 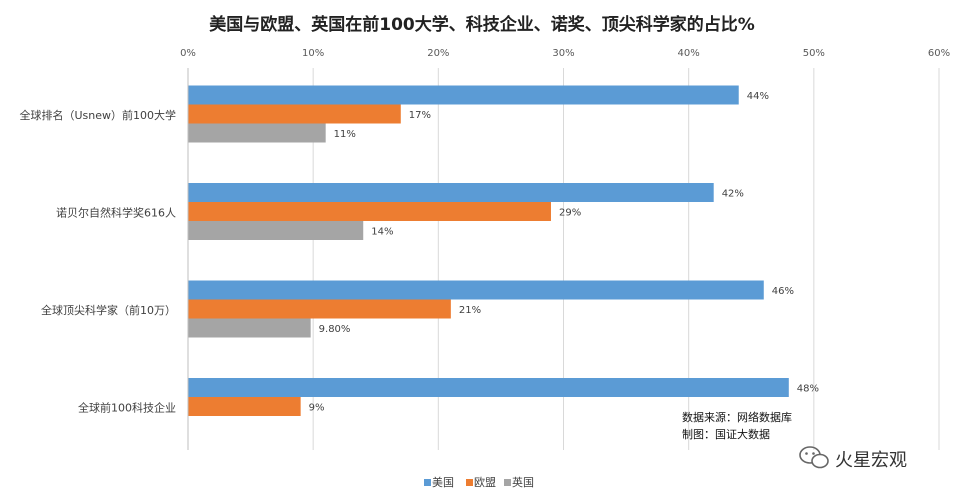 What do you see at coordinates (523, 482) in the screenshot?
I see `legend-label: 英国` at bounding box center [523, 482].